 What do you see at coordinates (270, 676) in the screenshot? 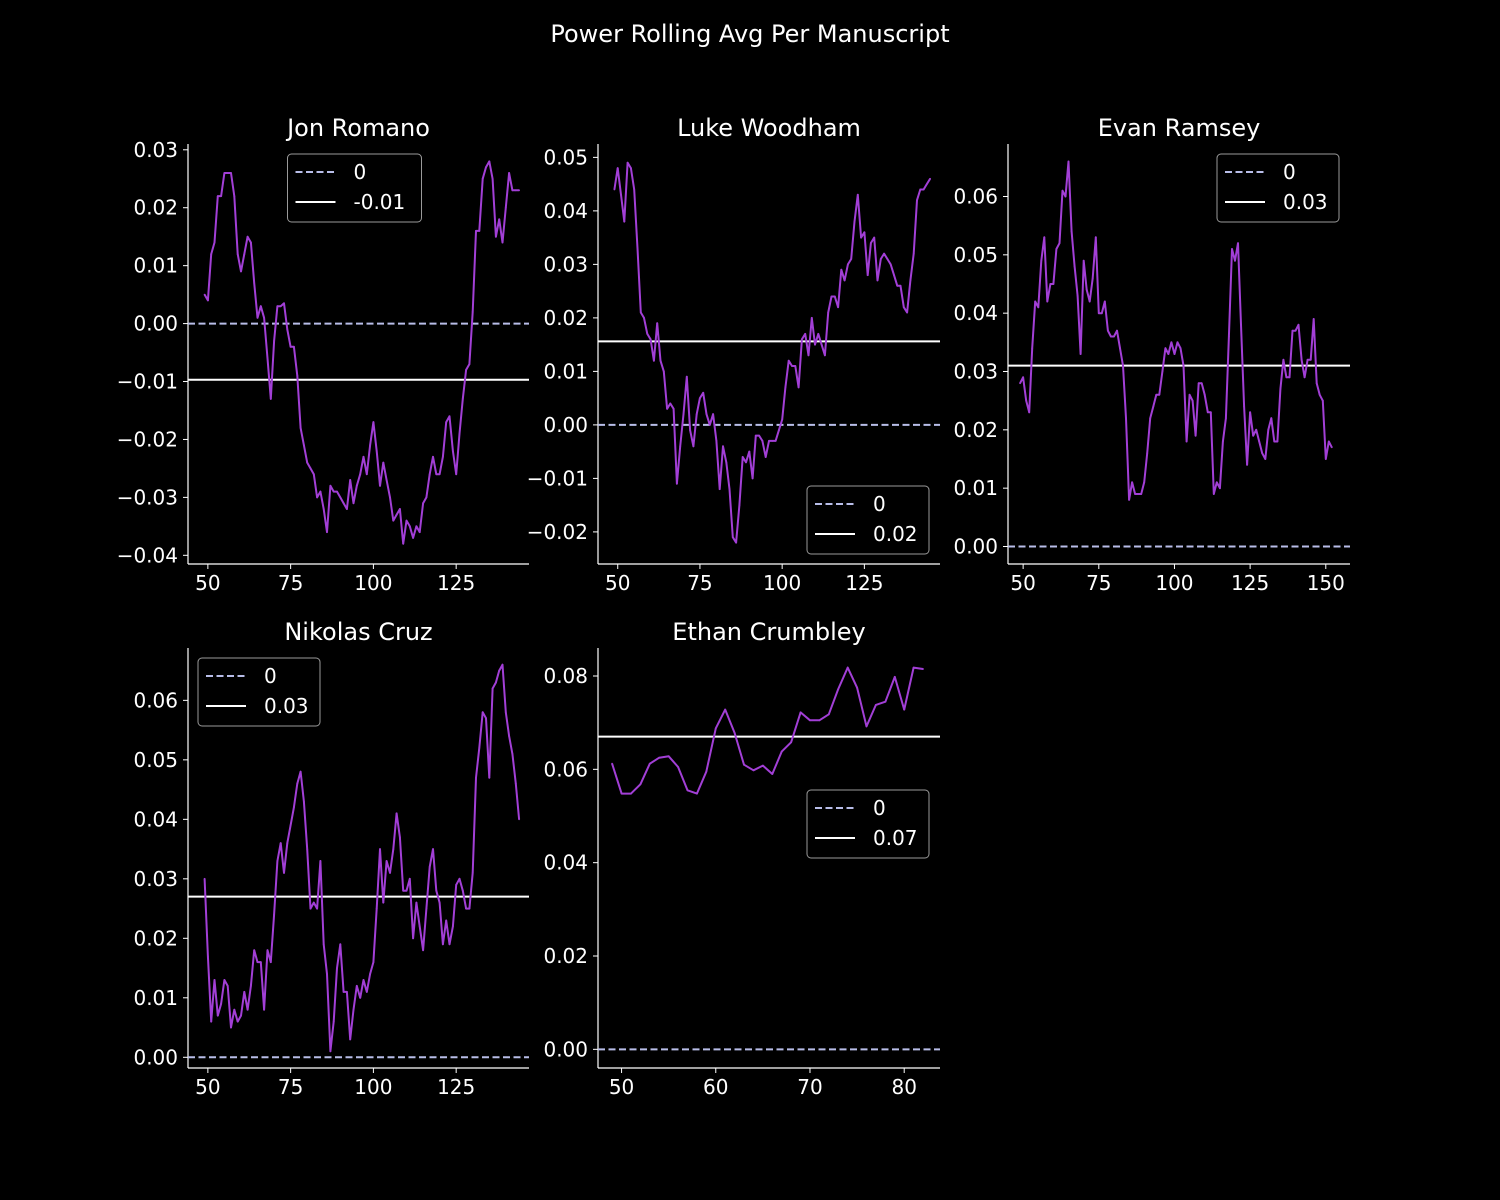
I see `legend-label: 0` at bounding box center [270, 676].